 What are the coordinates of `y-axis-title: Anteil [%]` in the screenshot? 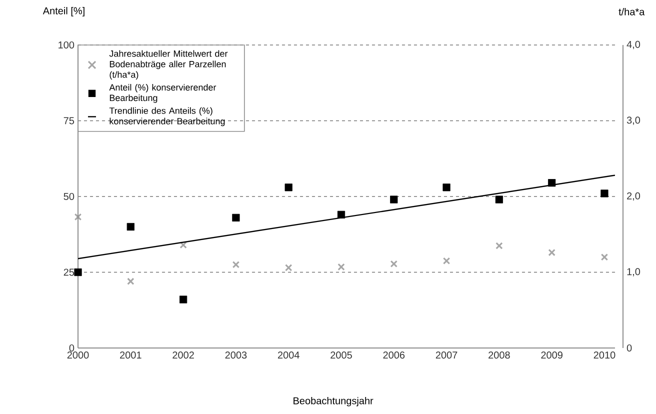 It's located at (63, 11).